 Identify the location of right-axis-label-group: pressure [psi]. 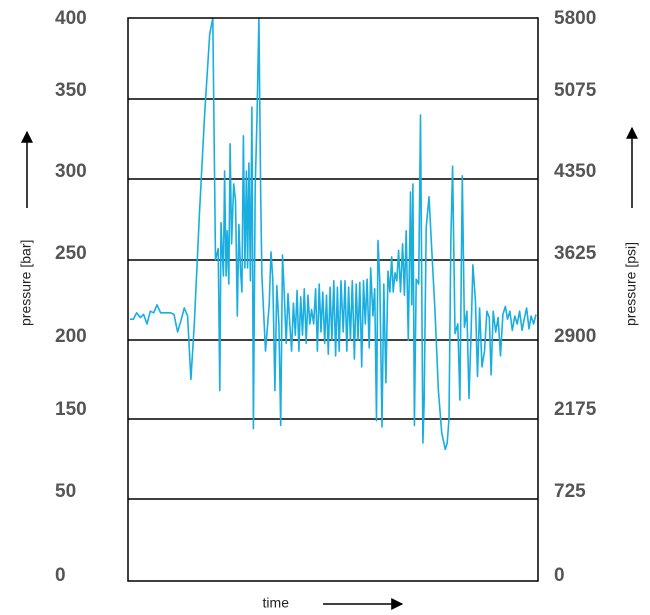
(631, 226).